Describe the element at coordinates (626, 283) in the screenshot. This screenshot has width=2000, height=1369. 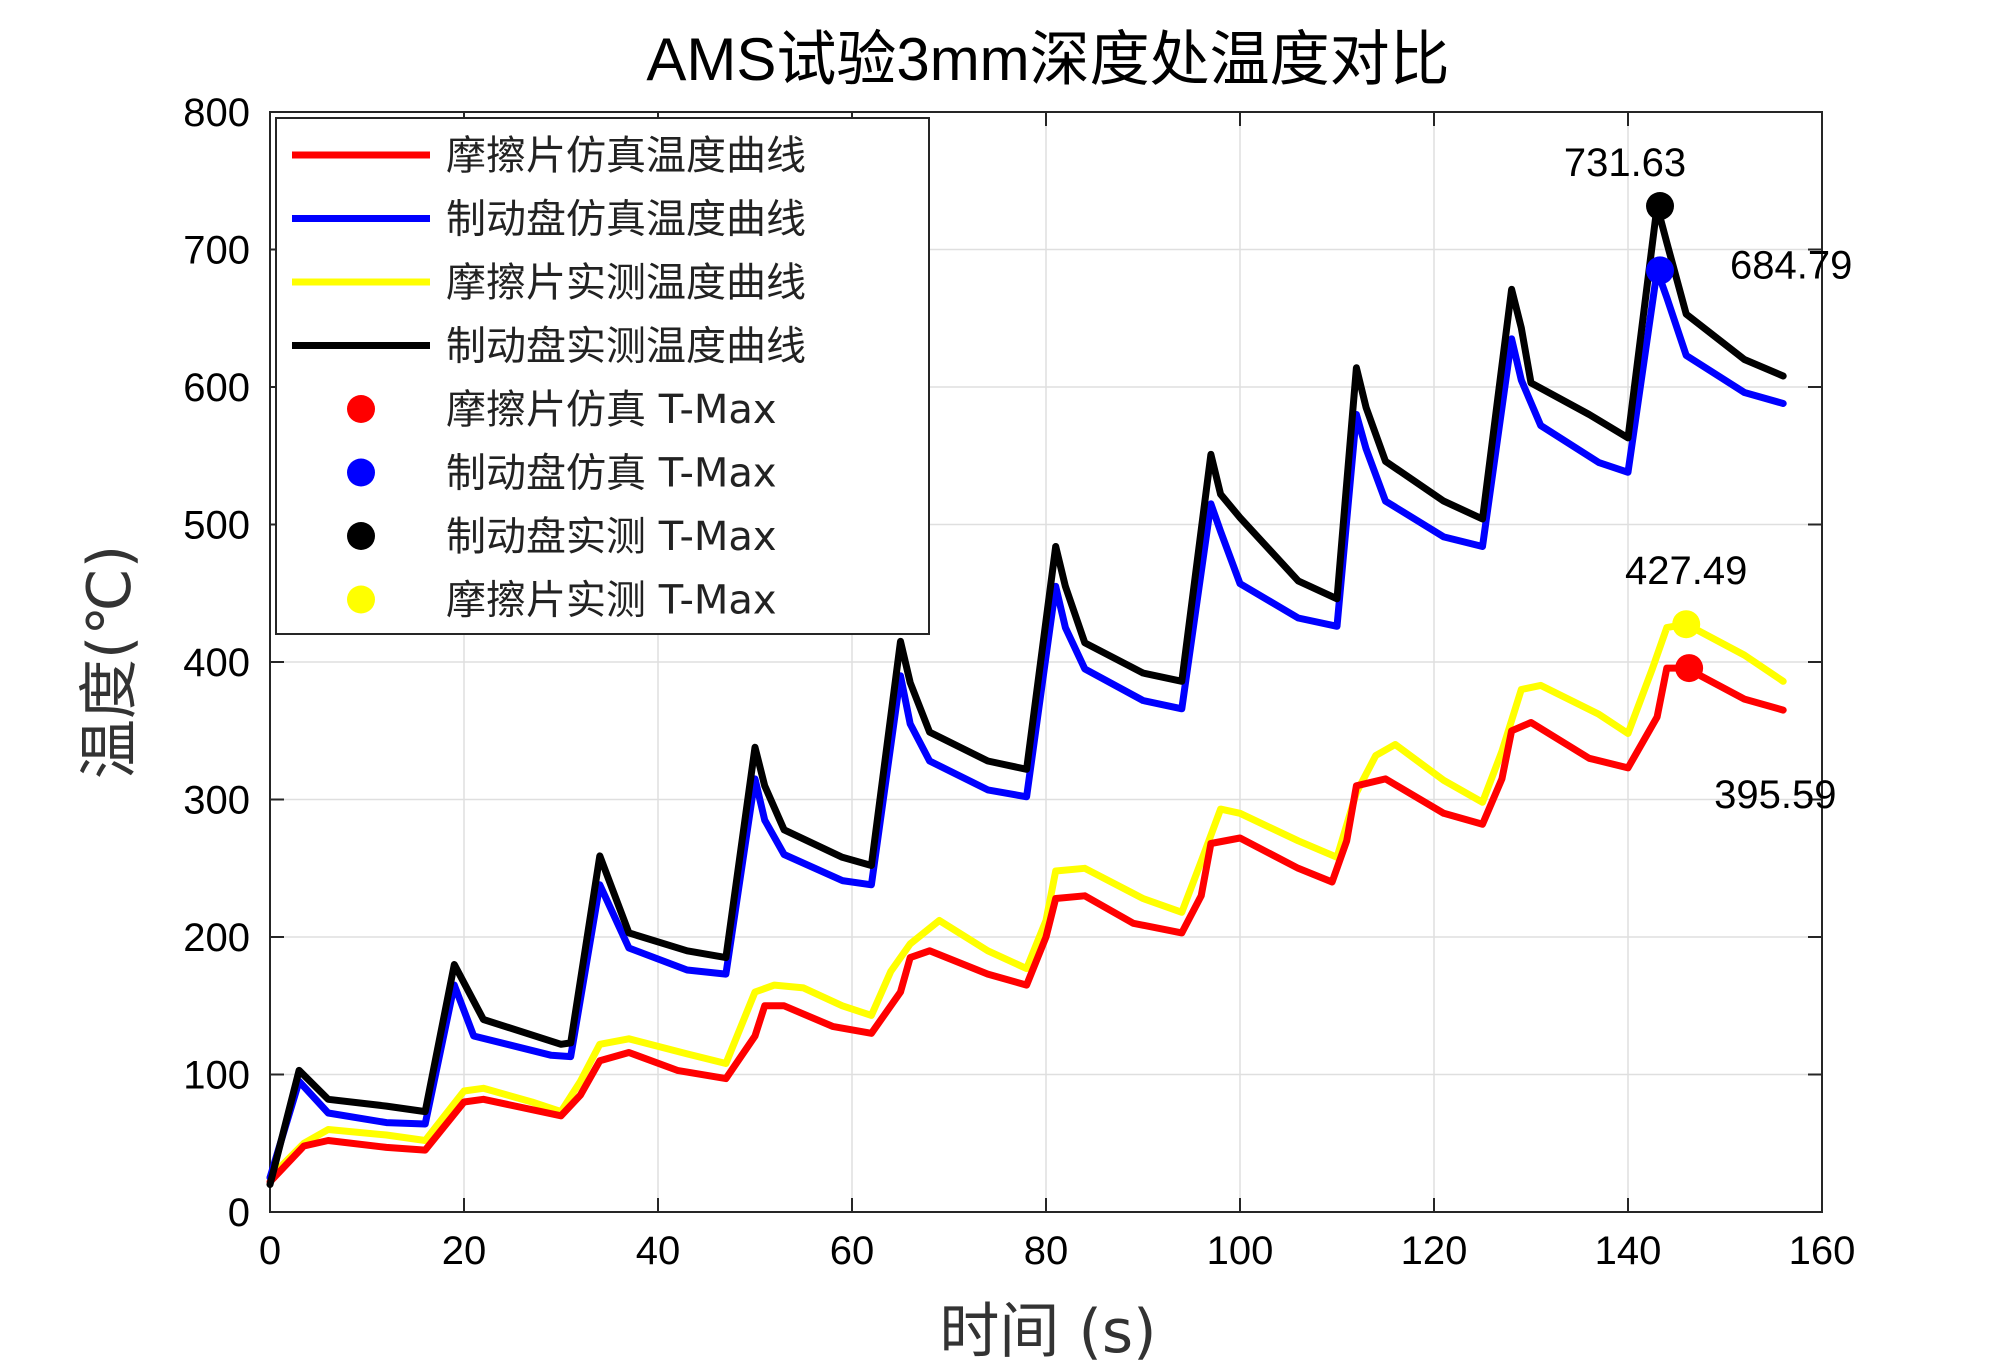
I see `legend-label: 摩擦片实测温度曲线` at that location.